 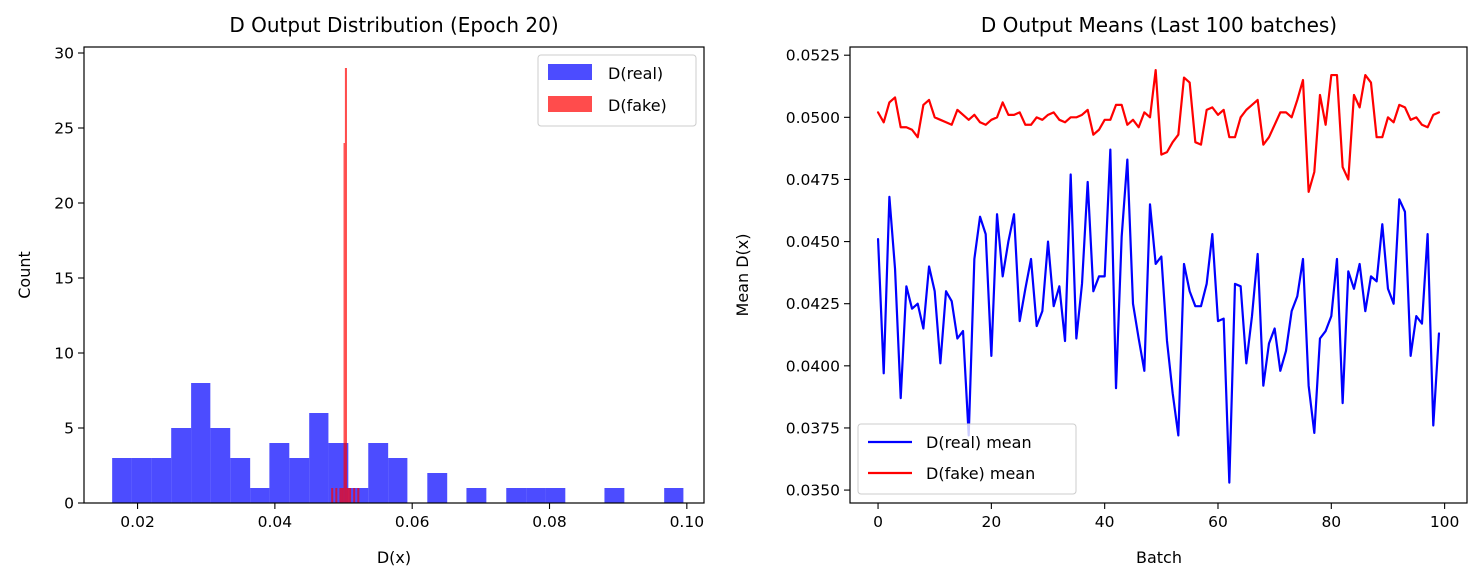 What do you see at coordinates (393, 25) in the screenshot?
I see `histogram-title: D Output Distribution (Epoch 20)` at bounding box center [393, 25].